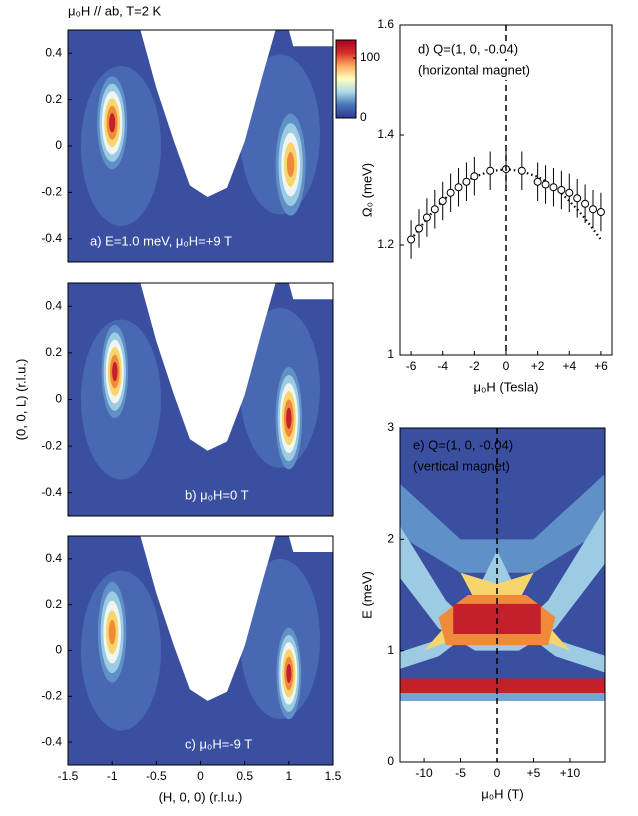 The height and width of the screenshot is (816, 638). Describe the element at coordinates (424, 773) in the screenshot. I see `x-tick-label: -10` at that location.